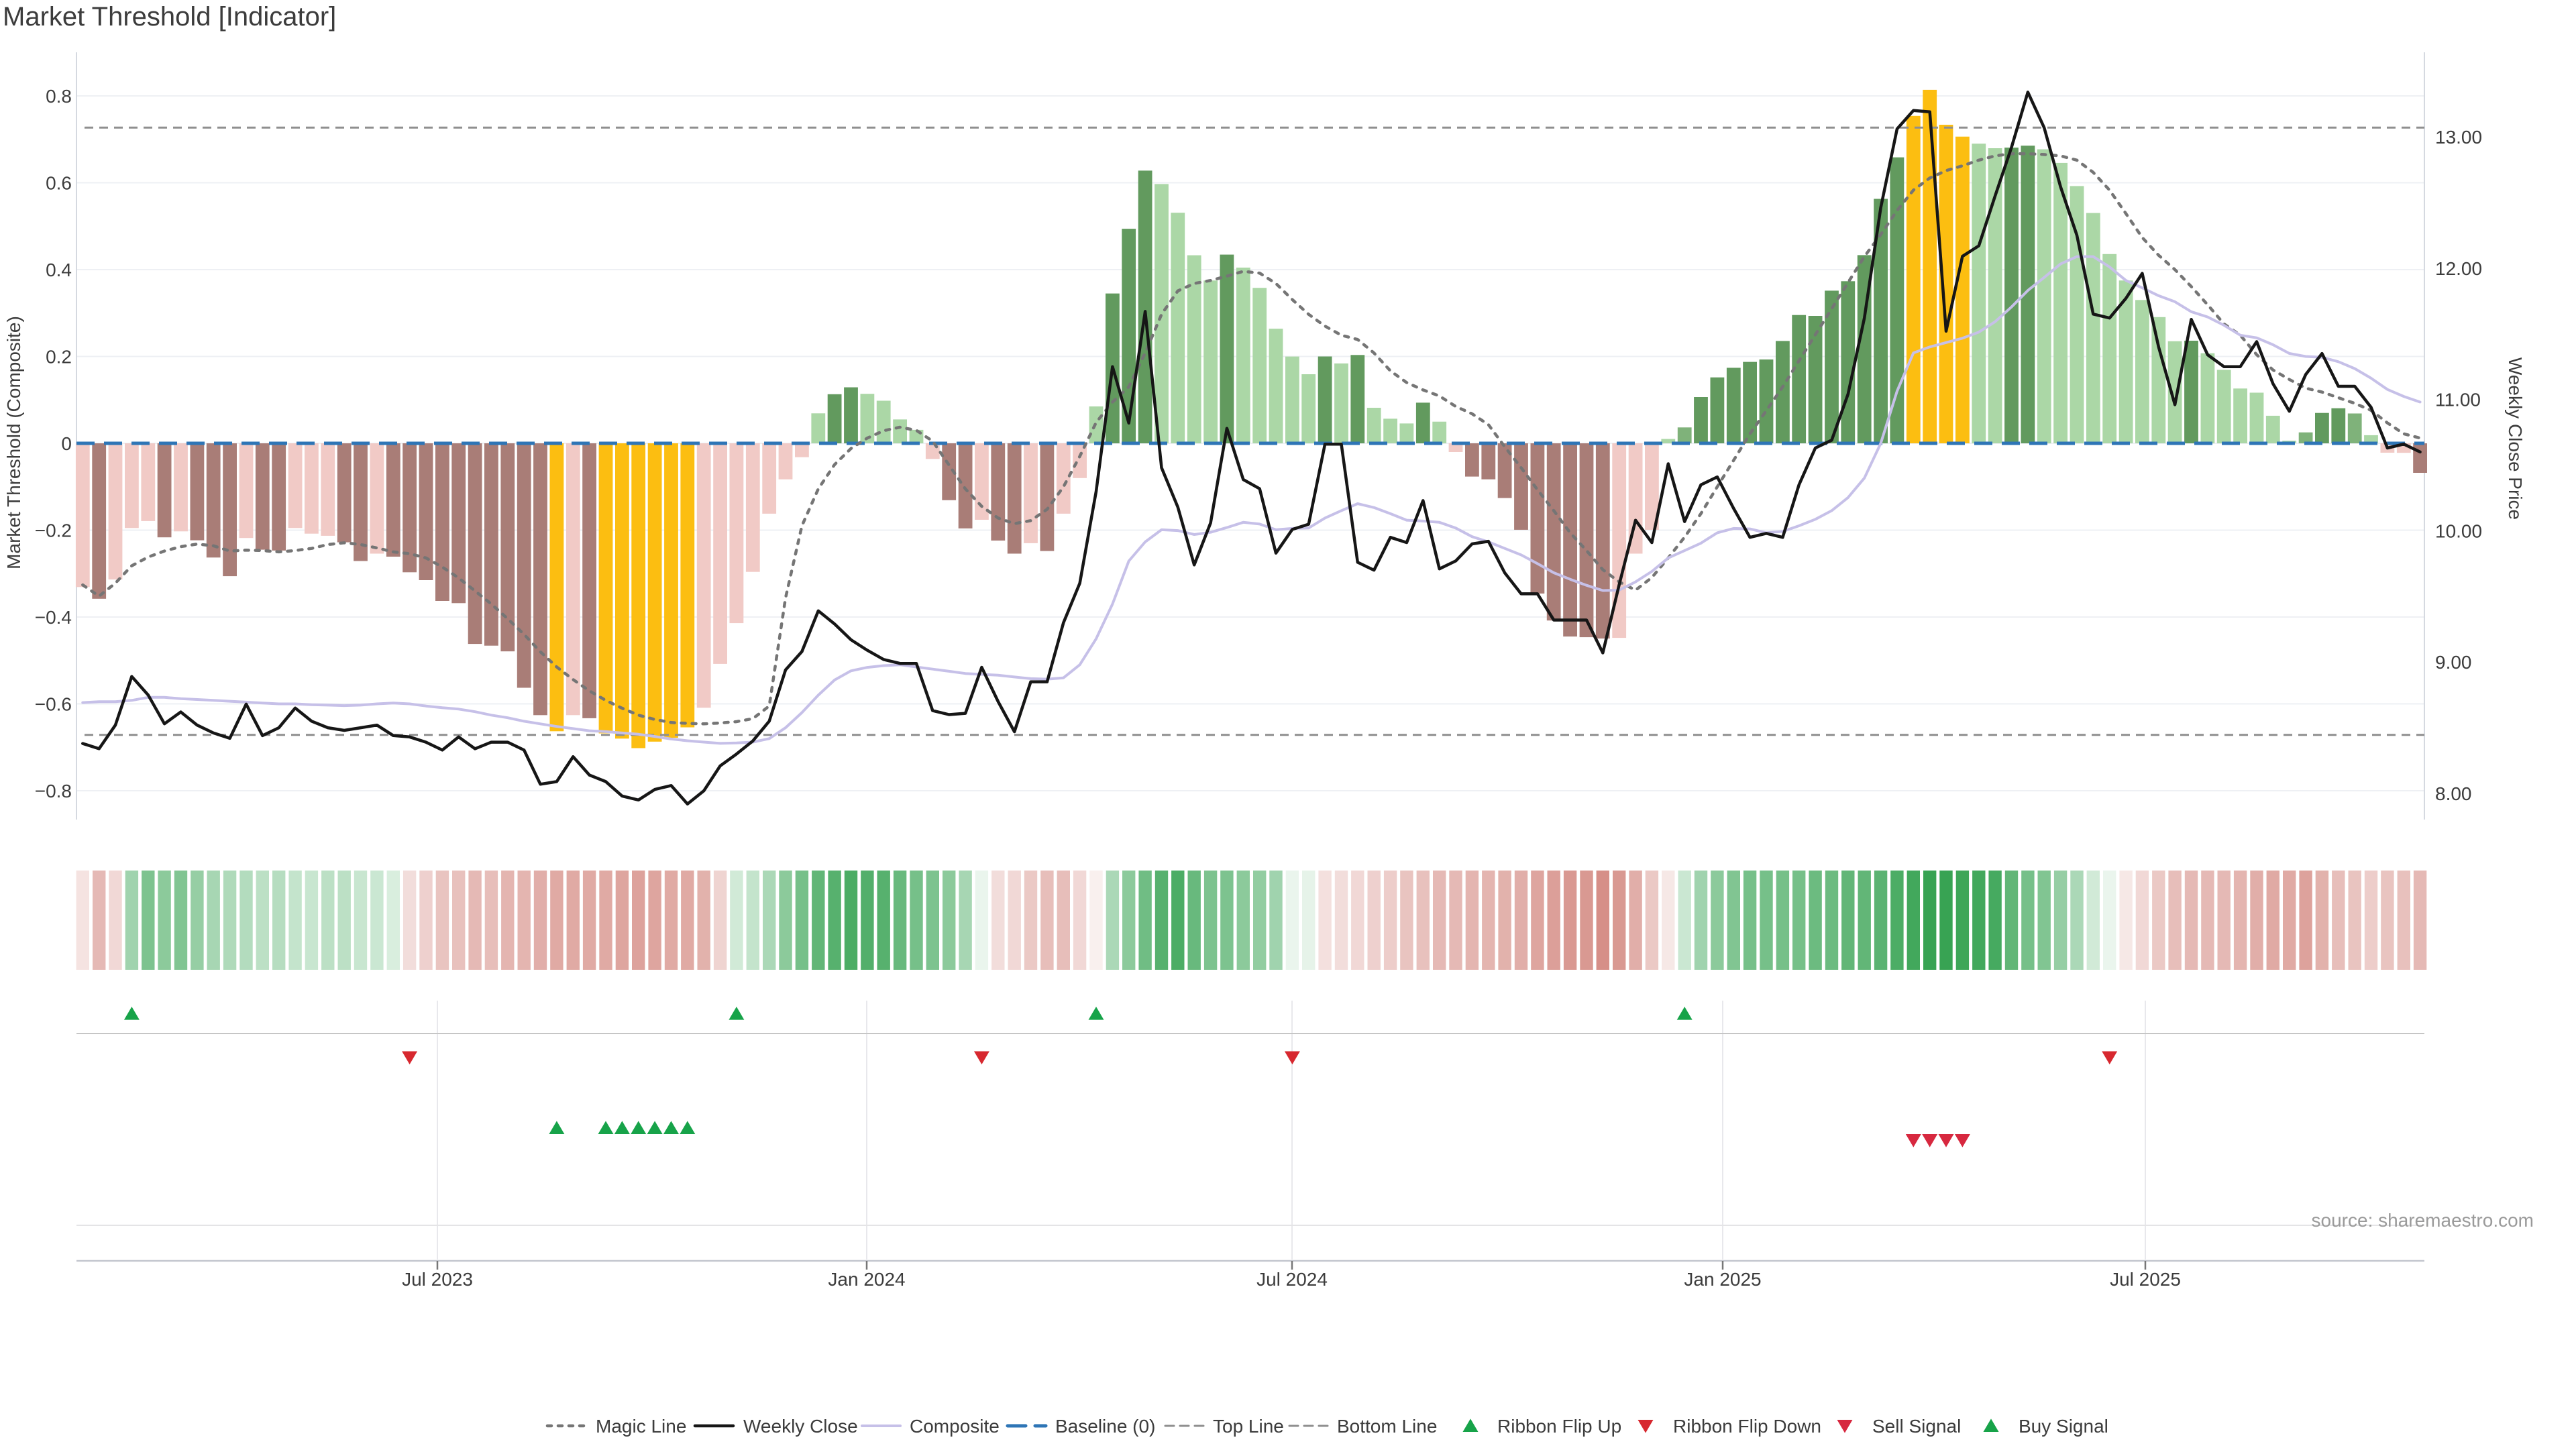 Image resolution: width=2576 pixels, height=1452 pixels. What do you see at coordinates (13, 442) in the screenshot?
I see `svg-text: Market Threshold (Composite)` at bounding box center [13, 442].